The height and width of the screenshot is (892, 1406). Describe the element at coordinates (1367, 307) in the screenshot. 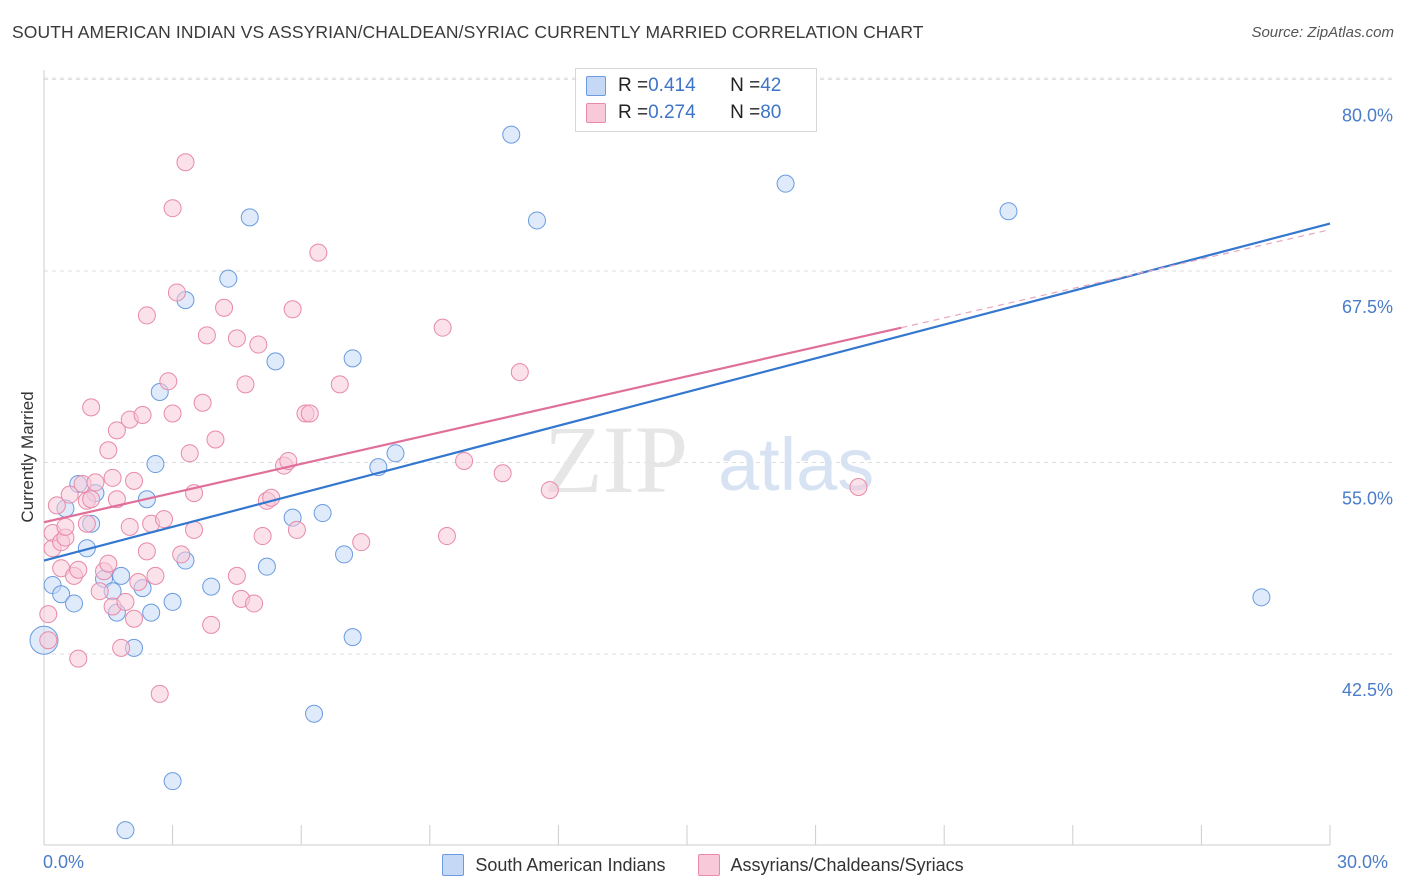

I see `y-tick-label: 67.5%` at that location.